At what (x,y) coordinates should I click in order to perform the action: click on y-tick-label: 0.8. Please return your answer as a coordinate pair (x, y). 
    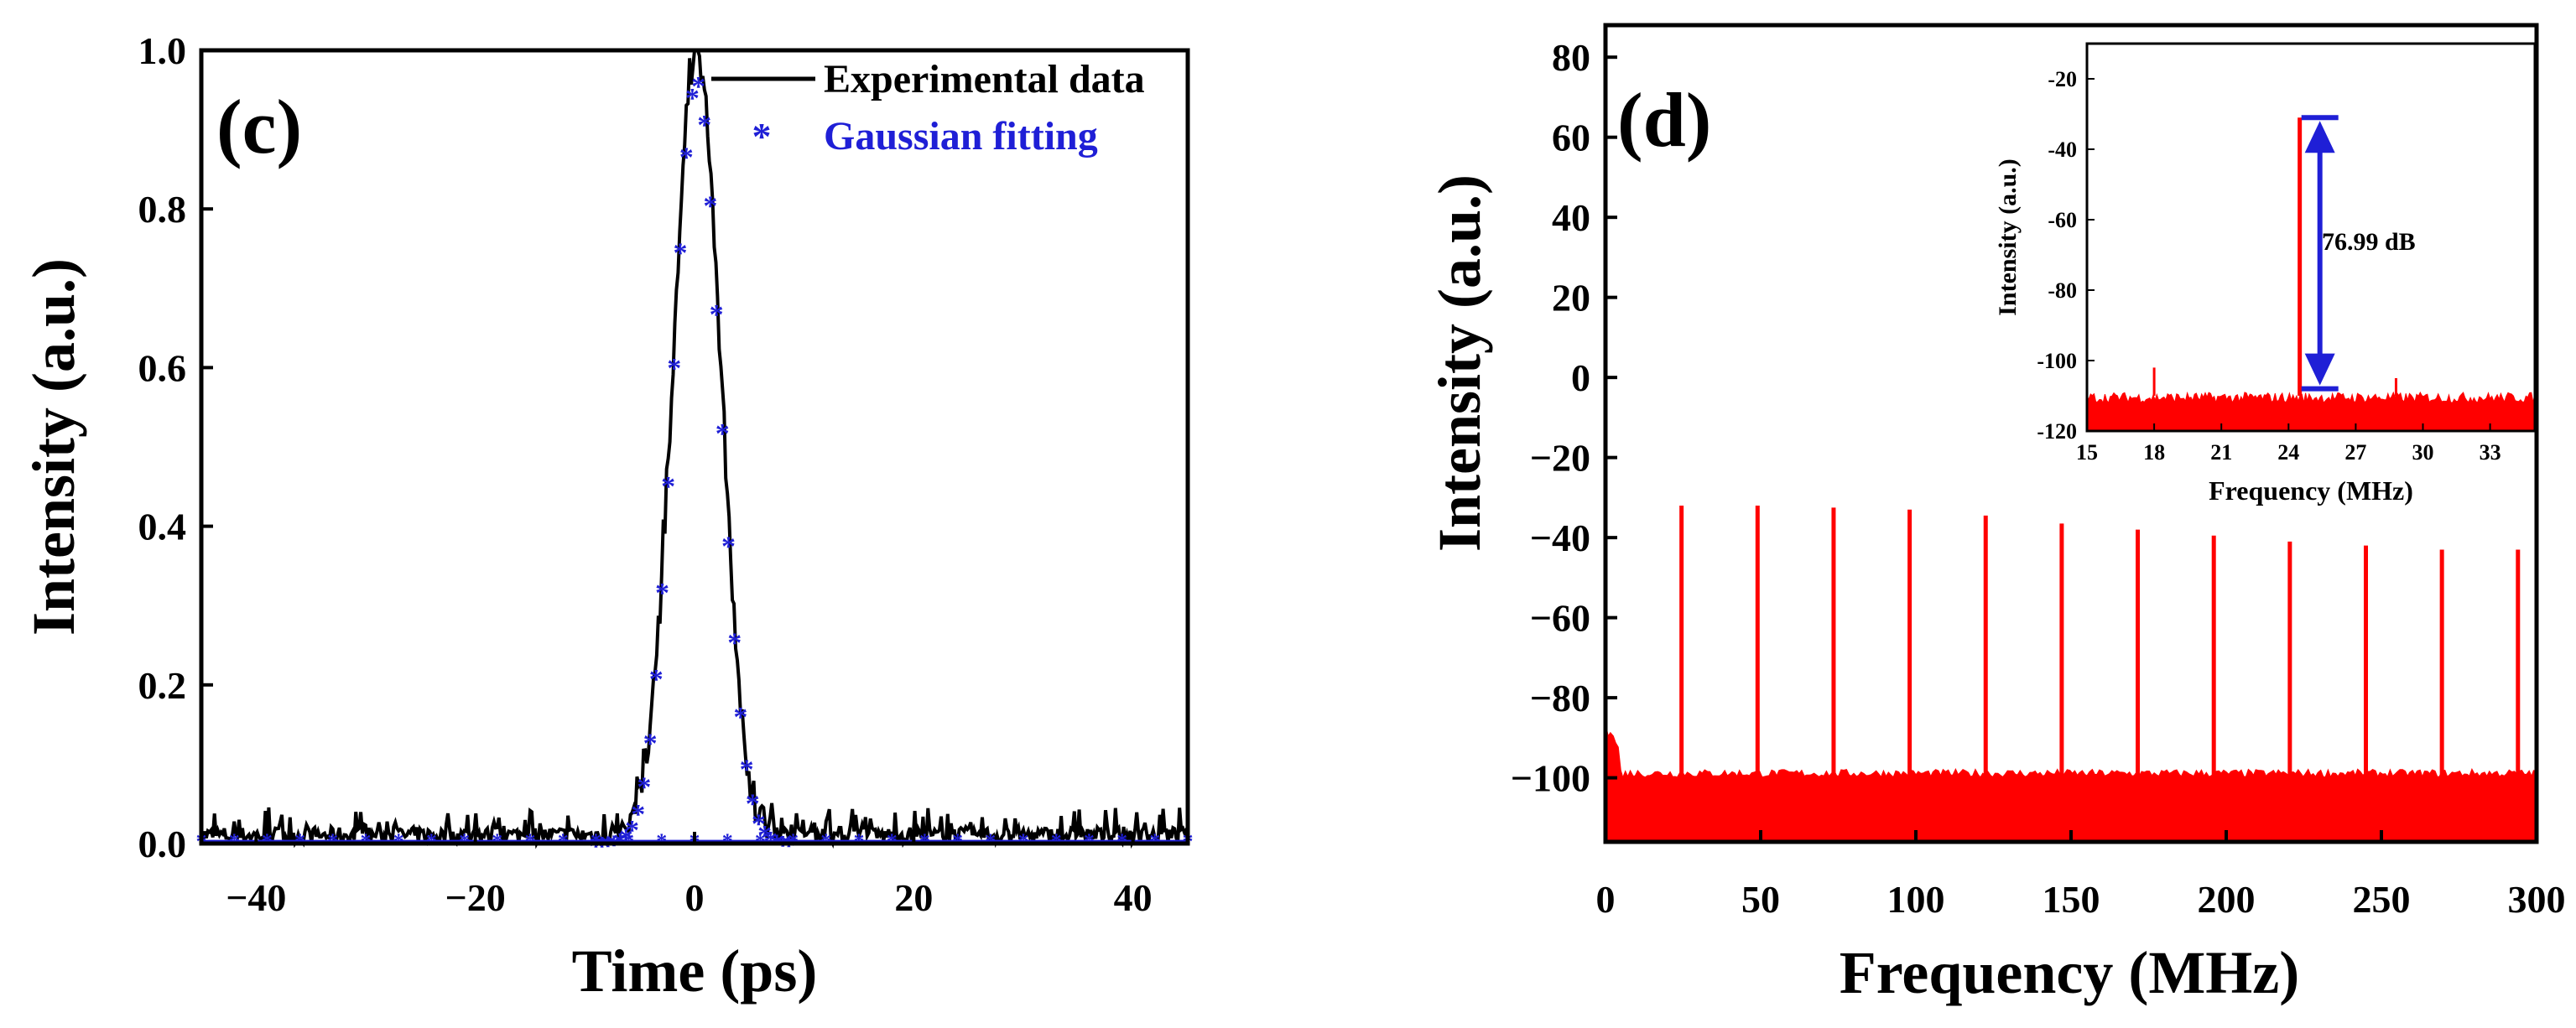
    Looking at the image, I should click on (162, 209).